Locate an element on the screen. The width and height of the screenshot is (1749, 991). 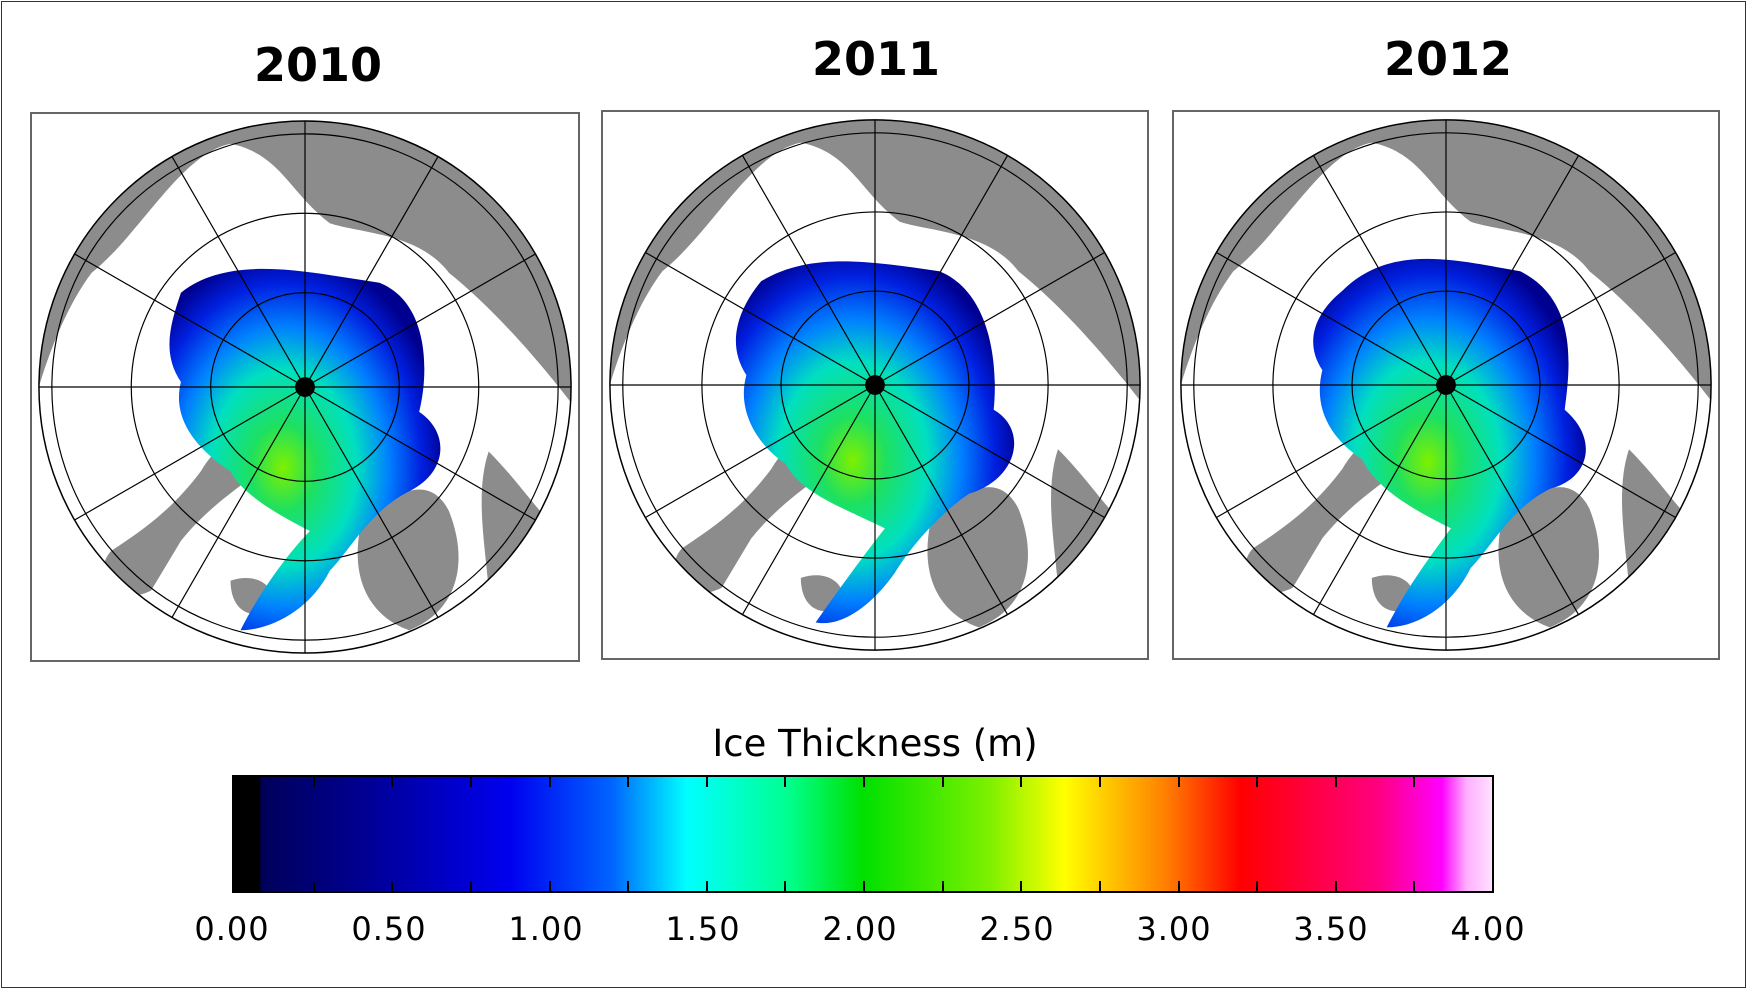
panel-title-2010: 2010 is located at coordinates (318, 65).